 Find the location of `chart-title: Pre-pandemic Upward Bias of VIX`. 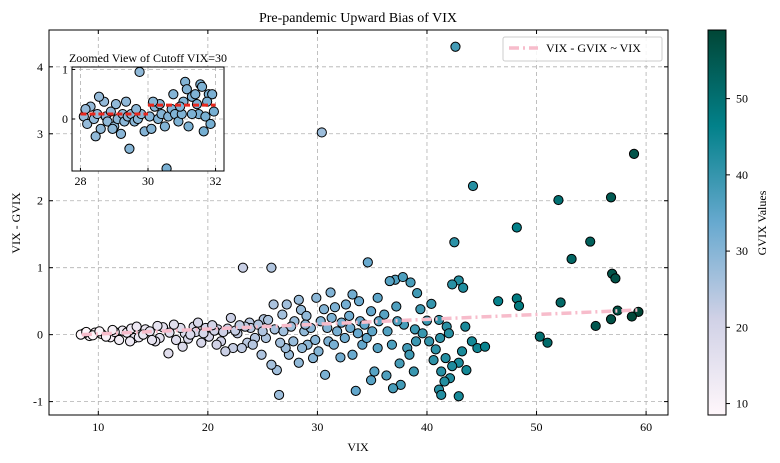

chart-title: Pre-pandemic Upward Bias of VIX is located at coordinates (358, 18).